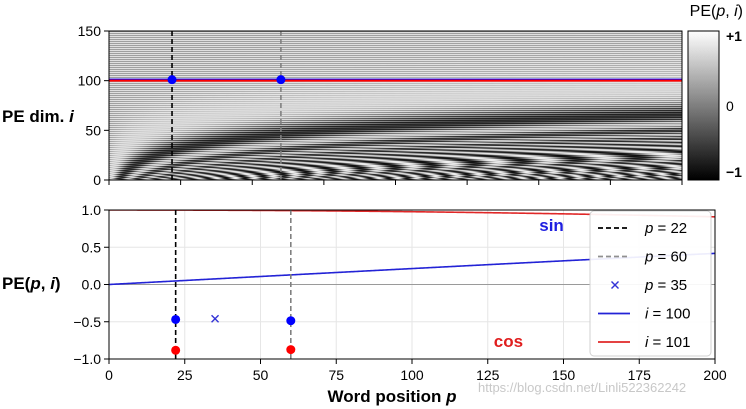  Describe the element at coordinates (642, 228) in the screenshot. I see `legend-entry-0: p = 22` at that location.